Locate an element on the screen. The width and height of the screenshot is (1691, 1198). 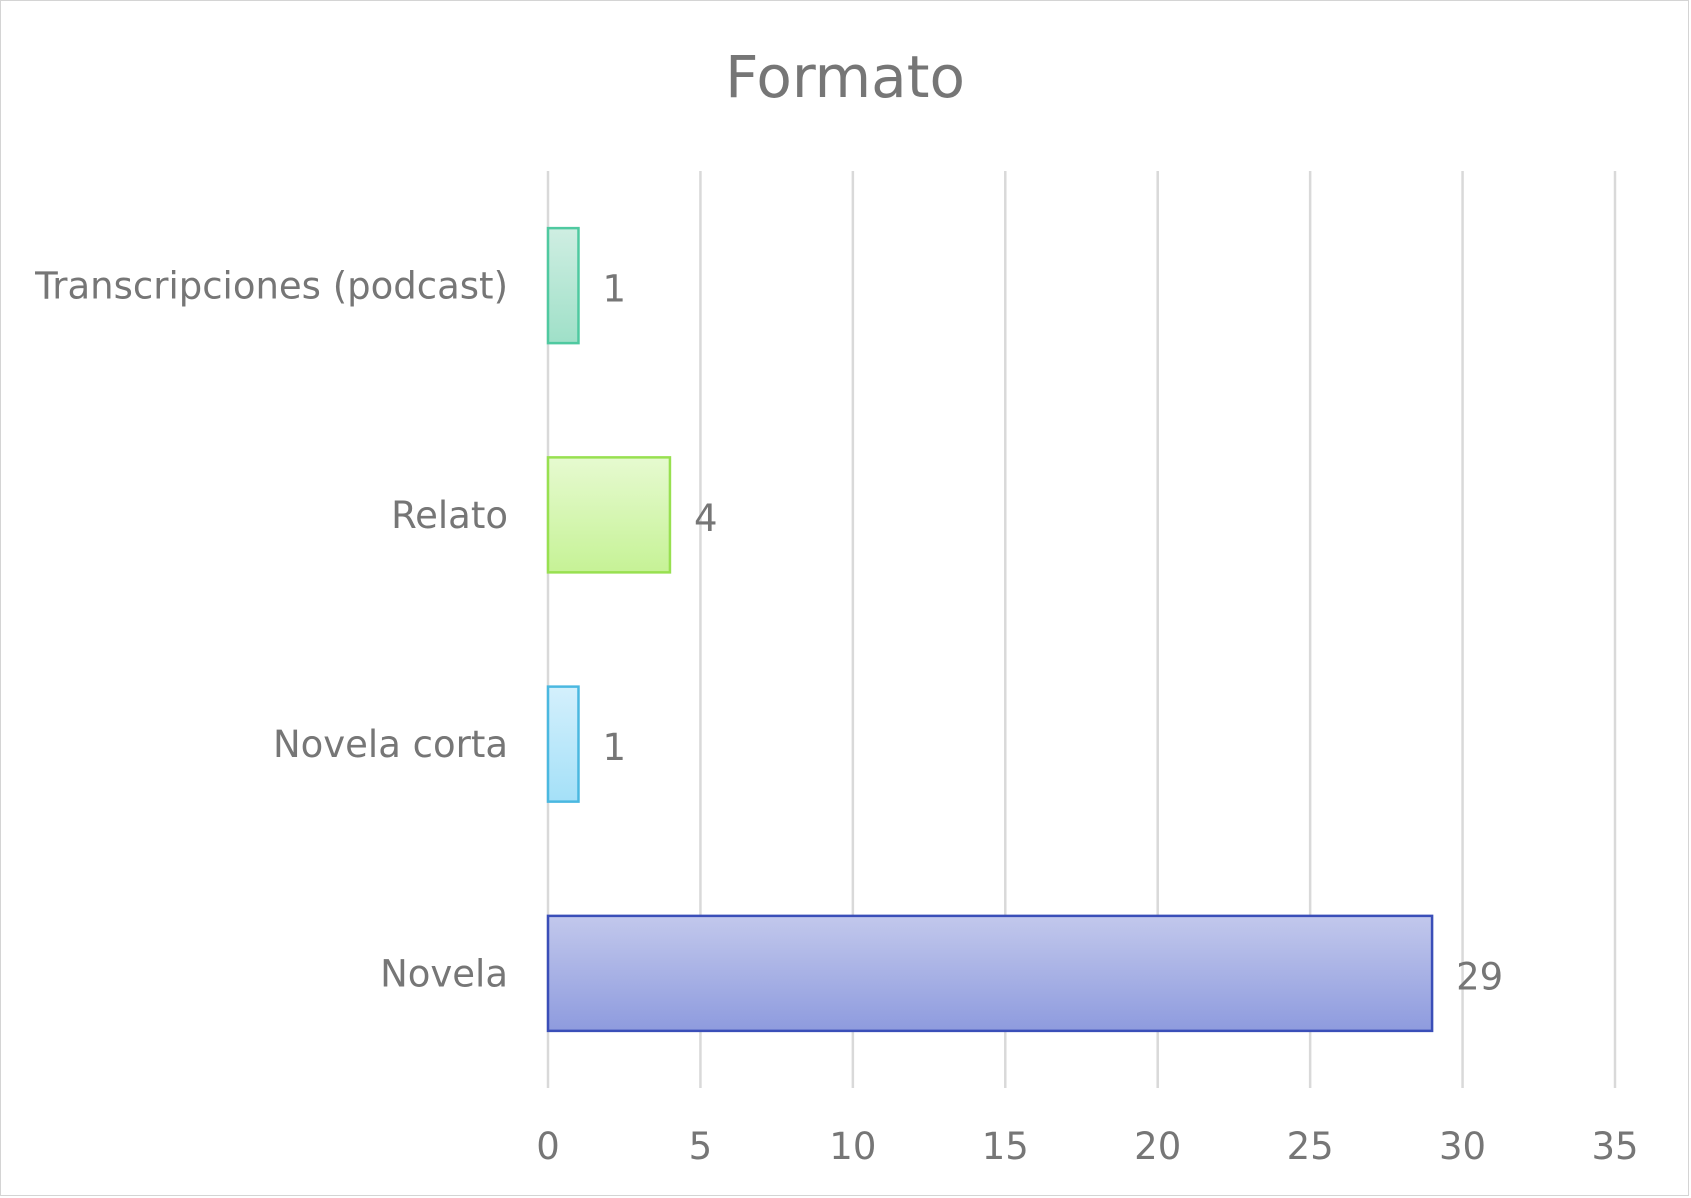
x-tick-label-30: 30 is located at coordinates (1462, 1146).